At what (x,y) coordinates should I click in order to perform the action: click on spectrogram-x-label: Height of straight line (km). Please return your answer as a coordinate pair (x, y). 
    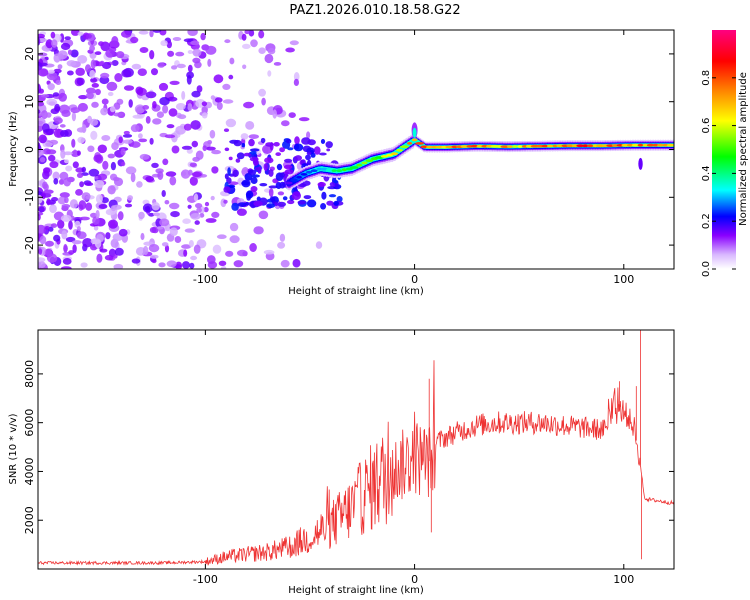
    Looking at the image, I should click on (356, 291).